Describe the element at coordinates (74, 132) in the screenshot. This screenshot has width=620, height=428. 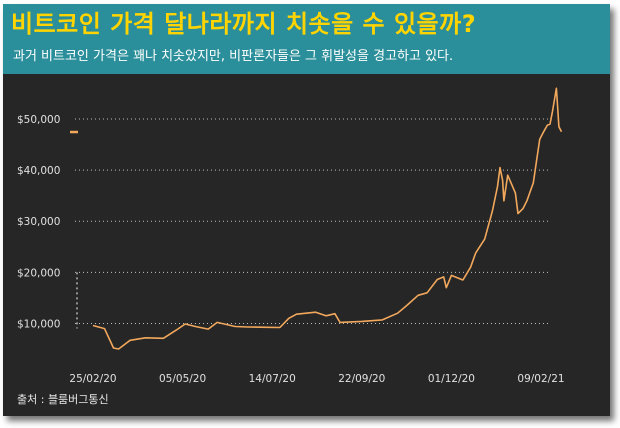
I see `level-marker` at that location.